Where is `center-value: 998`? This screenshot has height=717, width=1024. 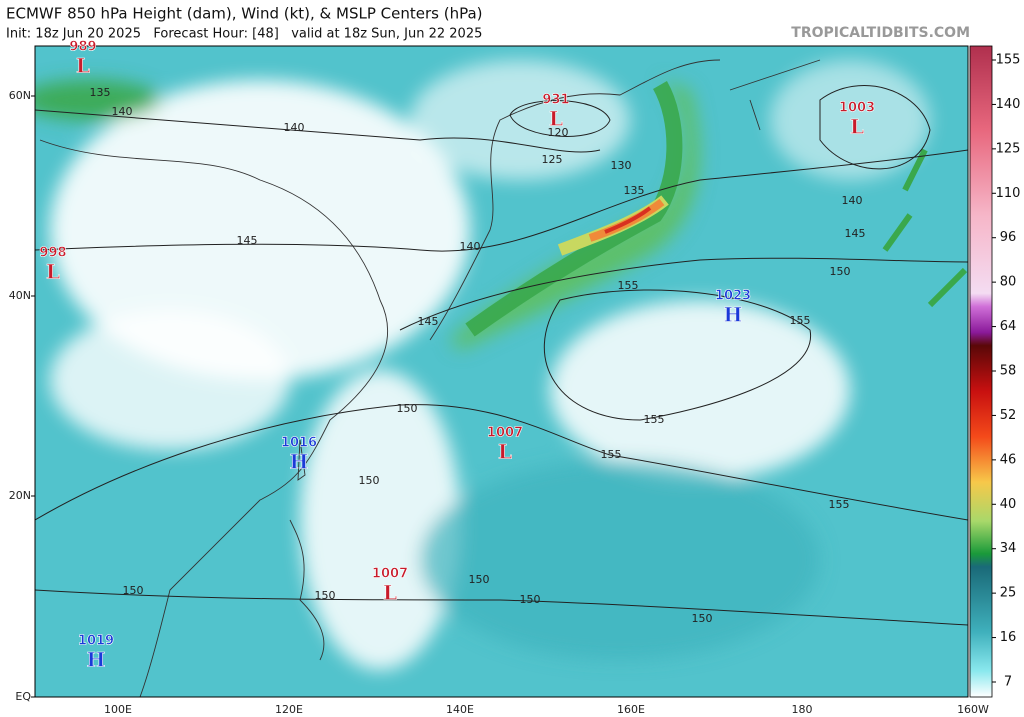 center-value: 998 is located at coordinates (52, 253).